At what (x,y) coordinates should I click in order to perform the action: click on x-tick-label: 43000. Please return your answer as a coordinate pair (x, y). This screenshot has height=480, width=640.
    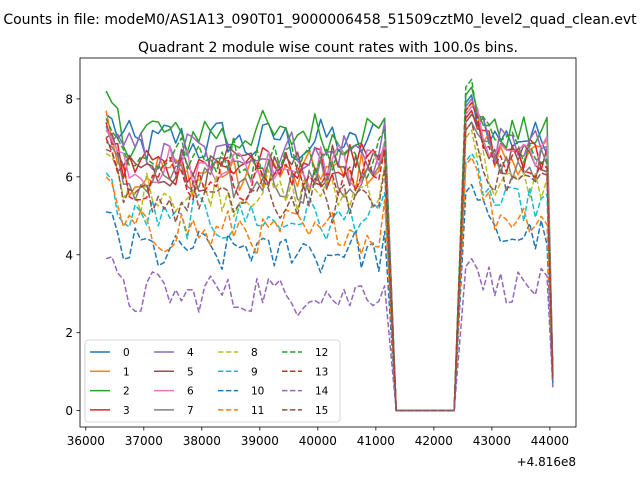
    Looking at the image, I should click on (492, 441).